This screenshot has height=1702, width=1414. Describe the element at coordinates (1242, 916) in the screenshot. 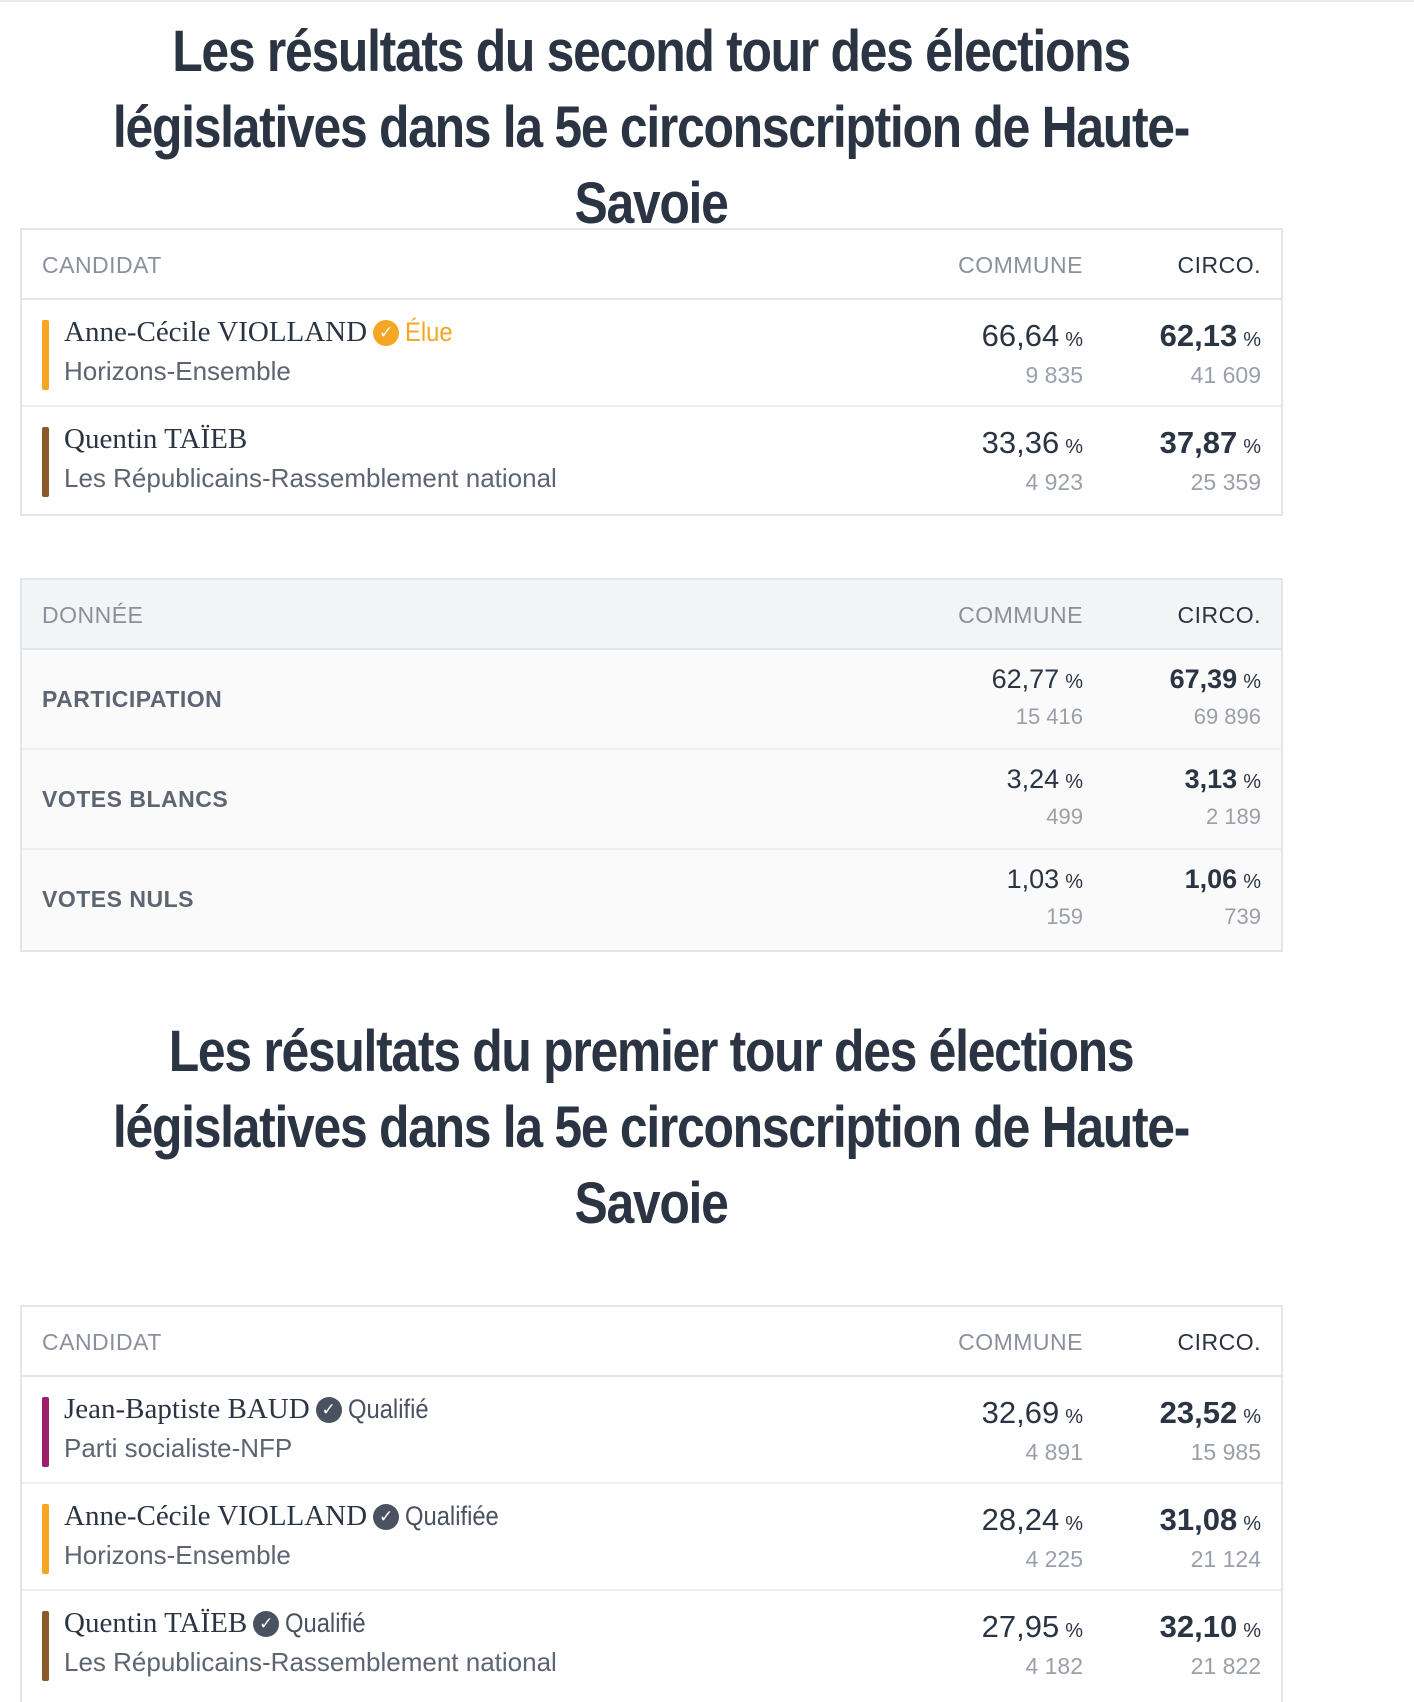

I see `circo-count: 739` at that location.